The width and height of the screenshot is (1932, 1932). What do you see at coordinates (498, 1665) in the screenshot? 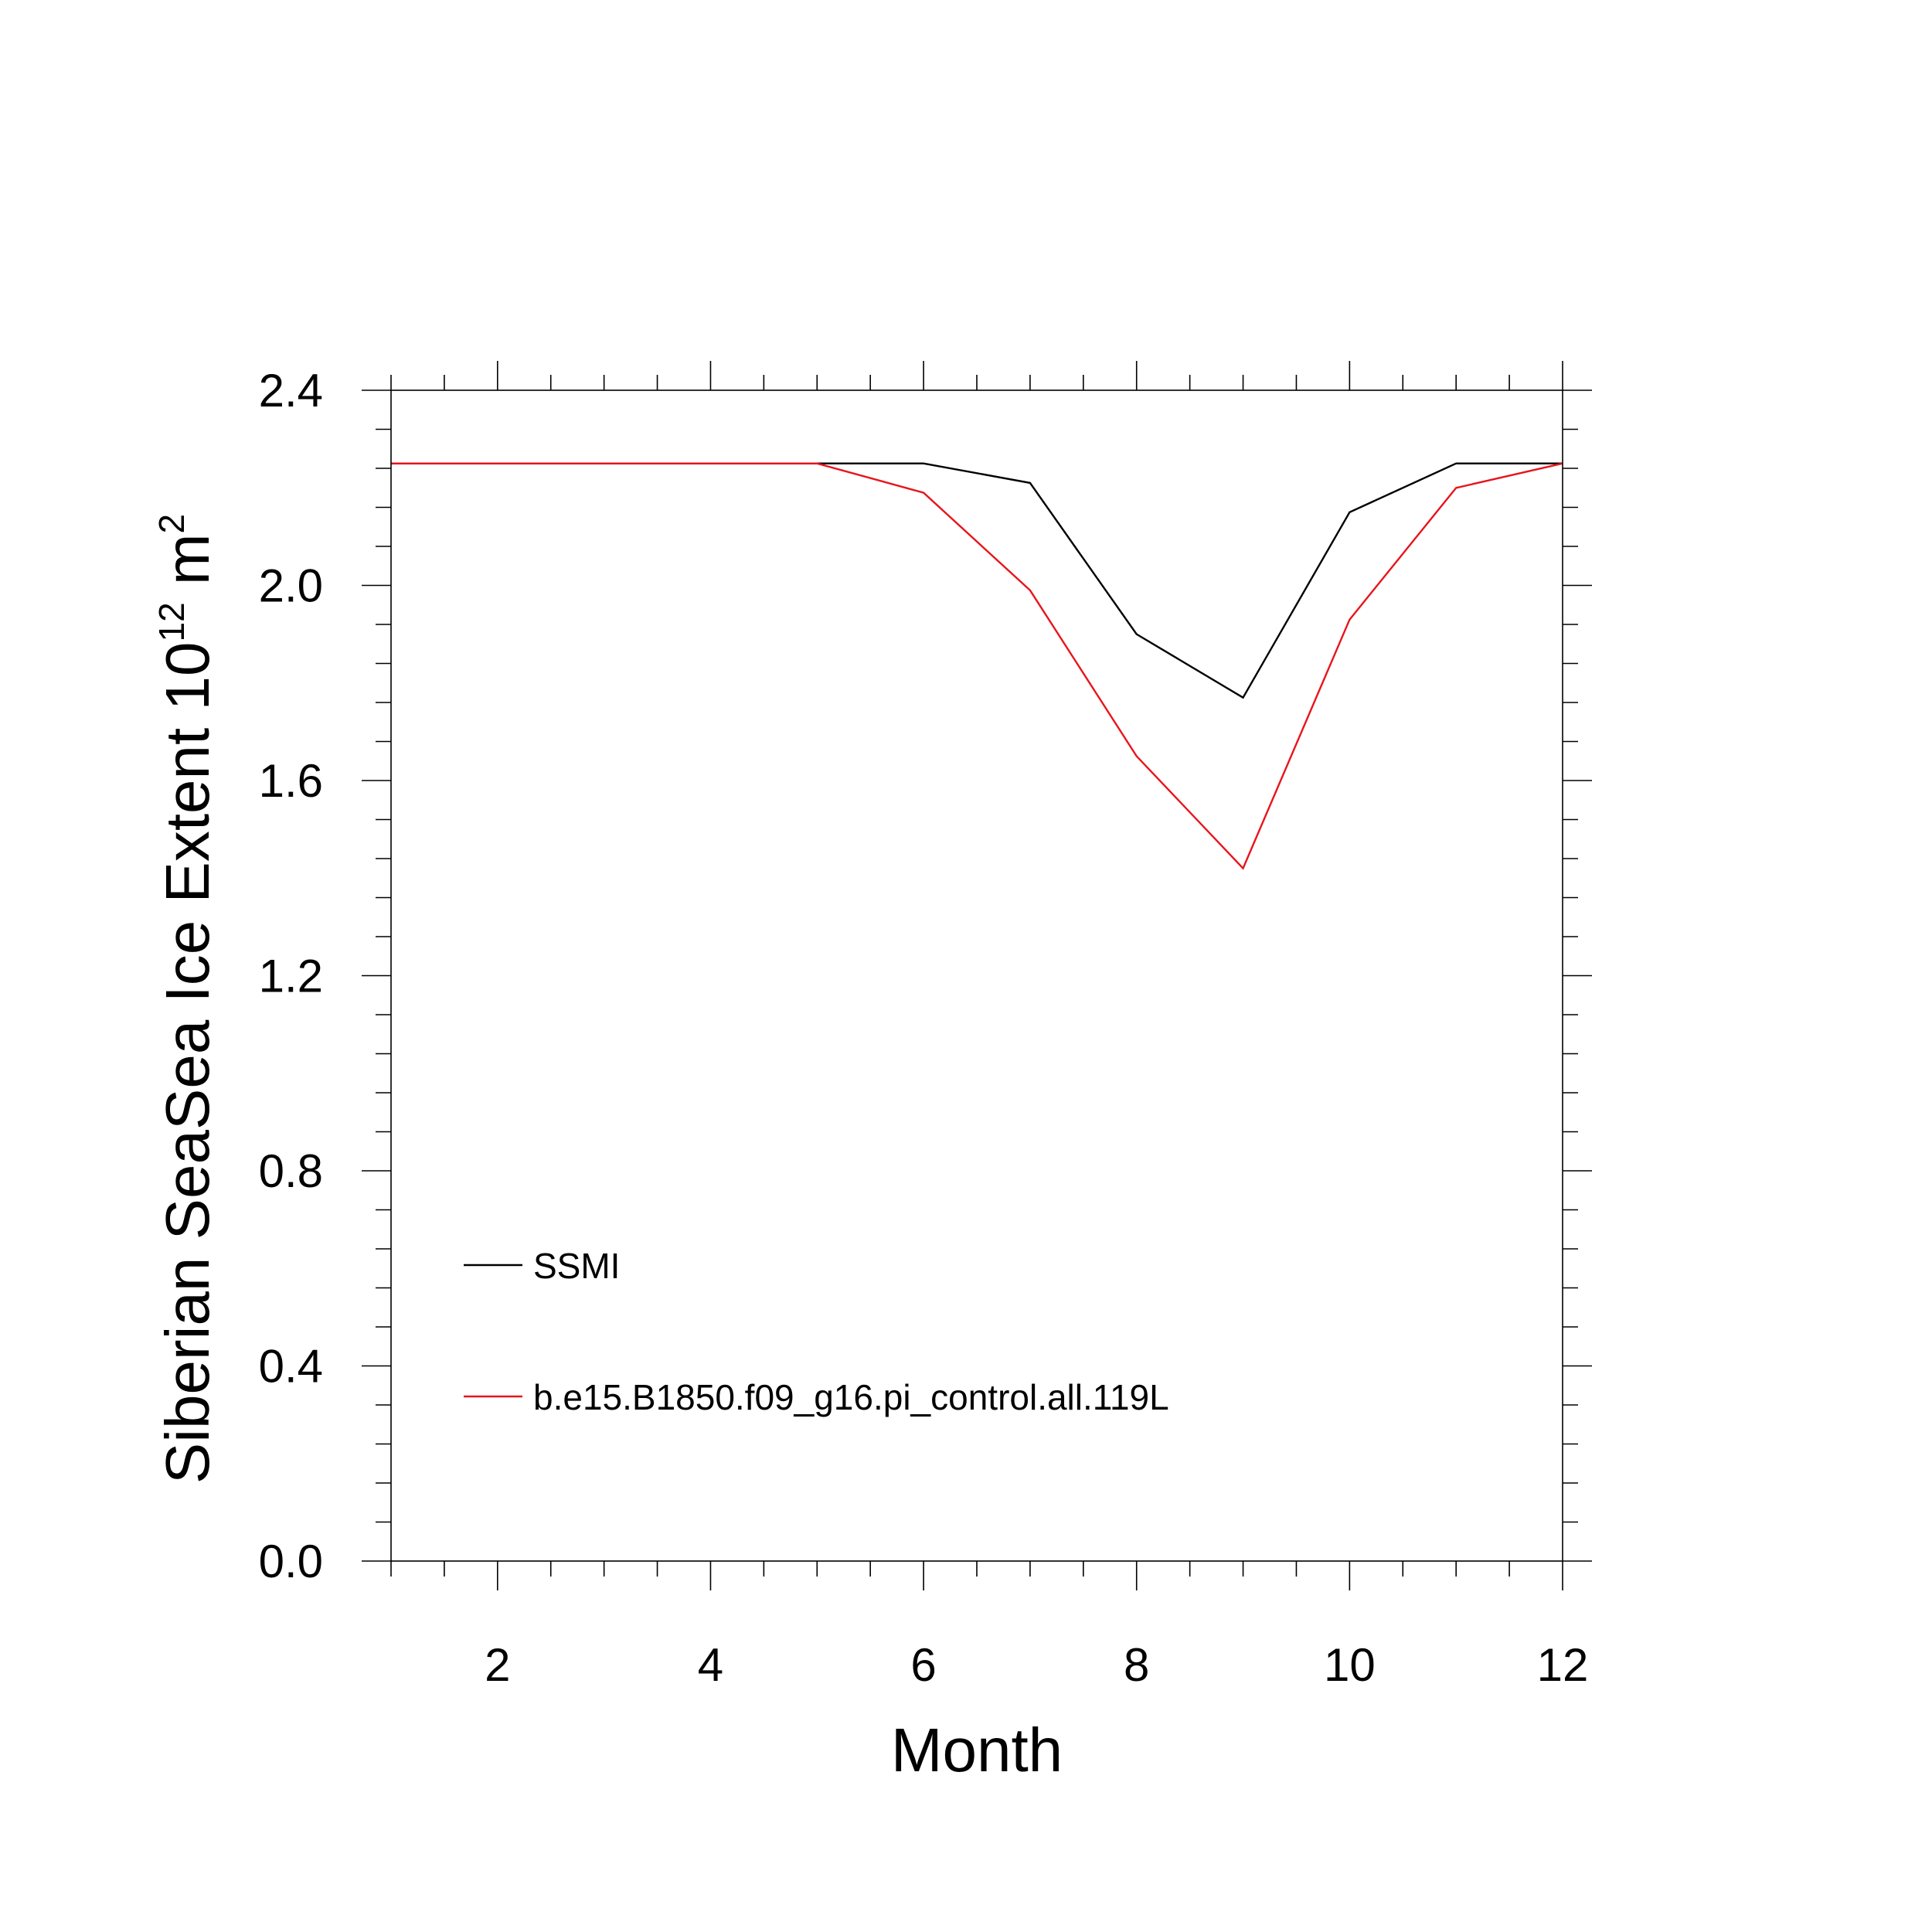
I see `x-tick-label: 2` at bounding box center [498, 1665].